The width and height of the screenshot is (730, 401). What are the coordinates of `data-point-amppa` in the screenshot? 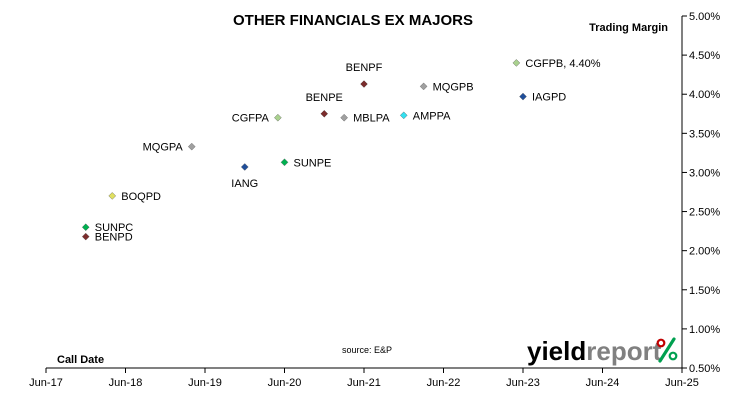 It's located at (403, 115).